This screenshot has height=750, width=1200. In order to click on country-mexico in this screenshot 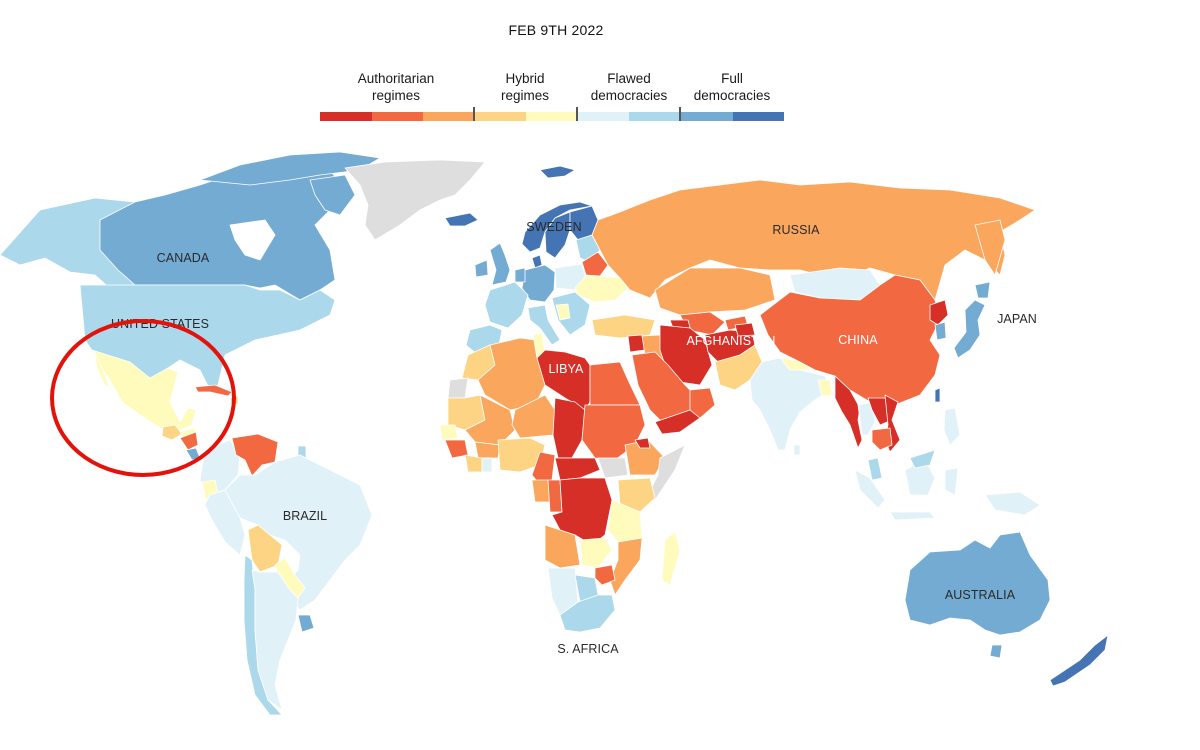, I will do `click(144, 391)`.